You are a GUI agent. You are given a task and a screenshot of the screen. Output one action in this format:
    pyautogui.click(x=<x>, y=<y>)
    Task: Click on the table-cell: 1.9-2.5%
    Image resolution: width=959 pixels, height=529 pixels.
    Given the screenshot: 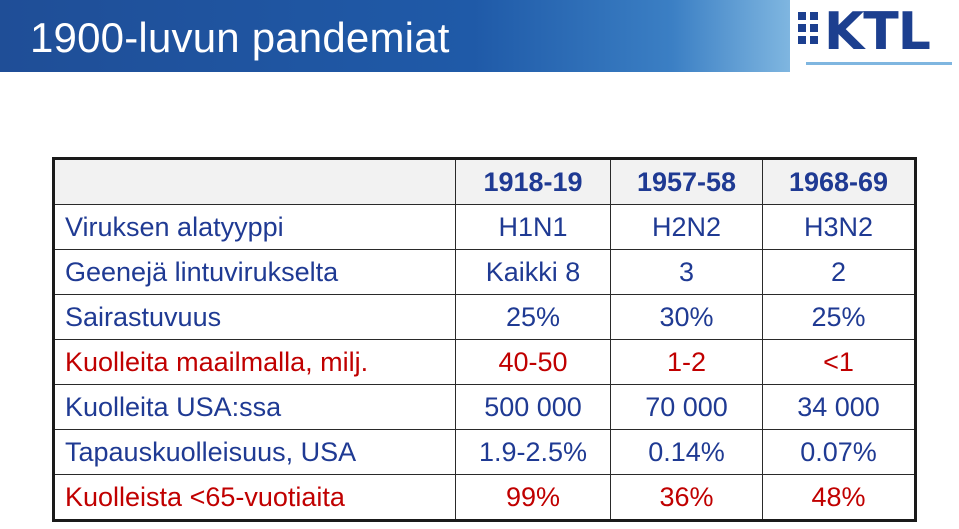 What is the action you would take?
    pyautogui.click(x=533, y=452)
    